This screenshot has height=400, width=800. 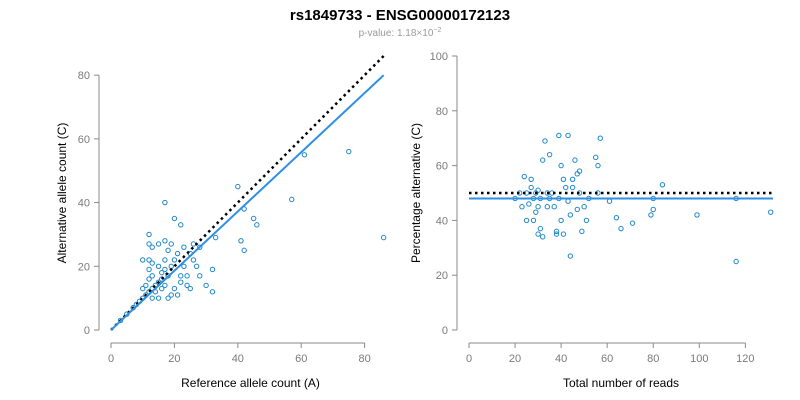 I want to click on x-tick-label: 120, so click(x=745, y=359).